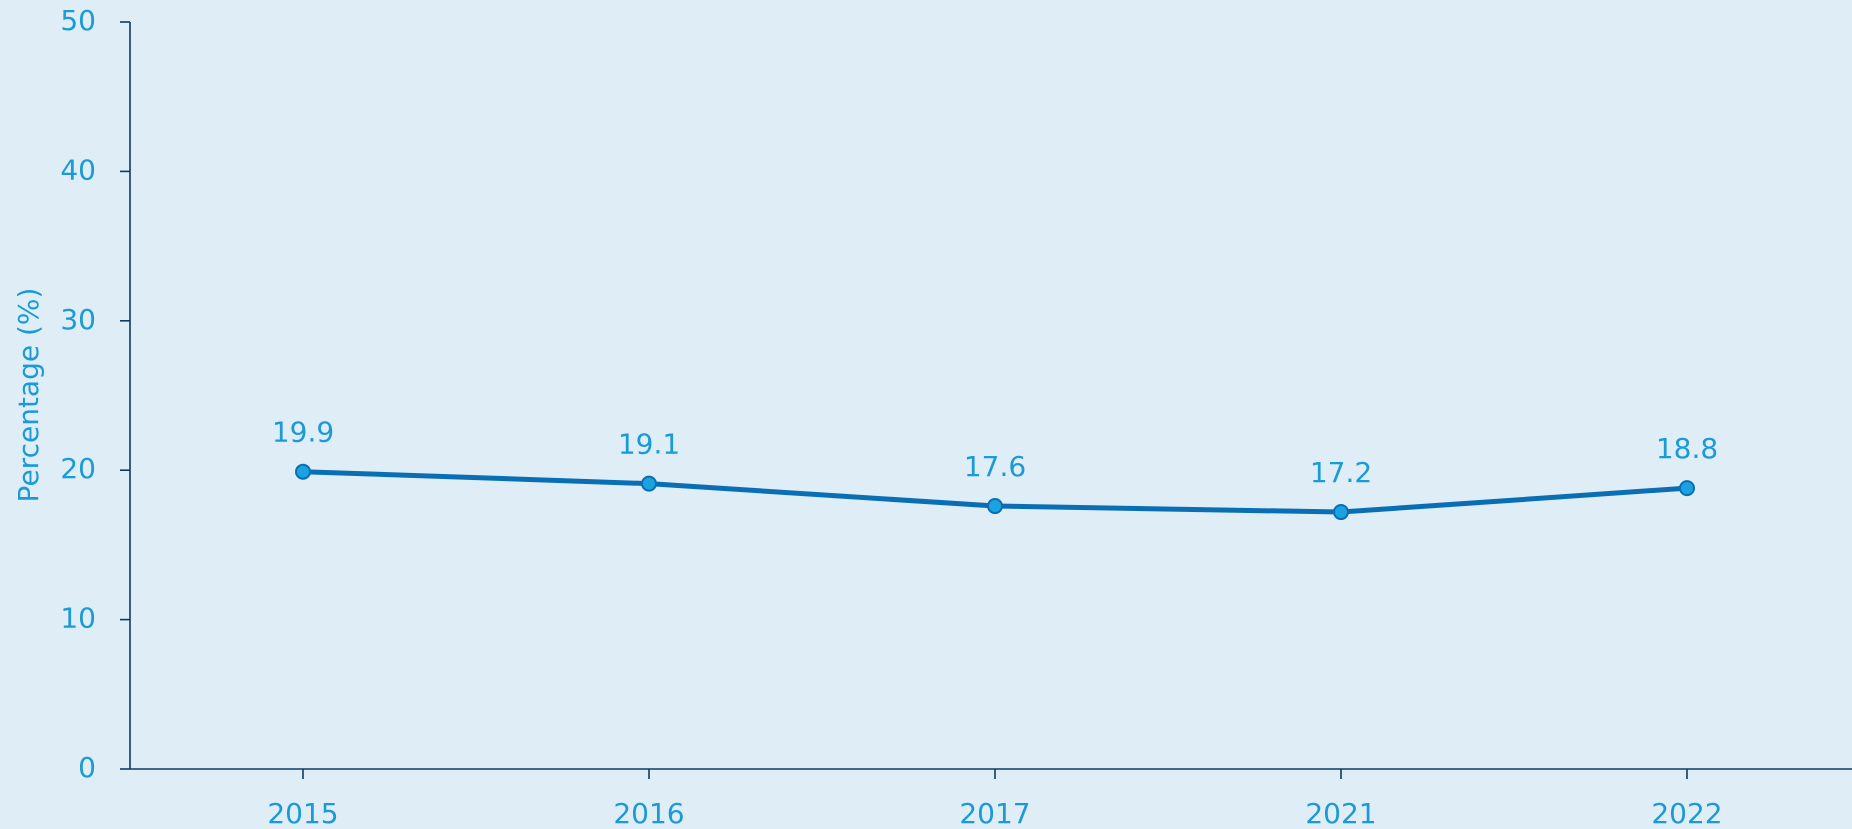 Image resolution: width=1852 pixels, height=829 pixels. Describe the element at coordinates (302, 813) in the screenshot. I see `x-tick-label: 2015` at that location.